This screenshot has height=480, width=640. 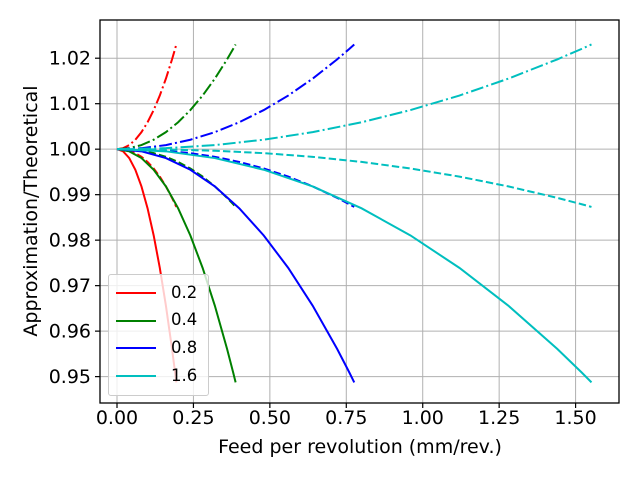 What do you see at coordinates (360, 447) in the screenshot?
I see `x-axis-label: Feed per revolution (mm/rev.)` at bounding box center [360, 447].